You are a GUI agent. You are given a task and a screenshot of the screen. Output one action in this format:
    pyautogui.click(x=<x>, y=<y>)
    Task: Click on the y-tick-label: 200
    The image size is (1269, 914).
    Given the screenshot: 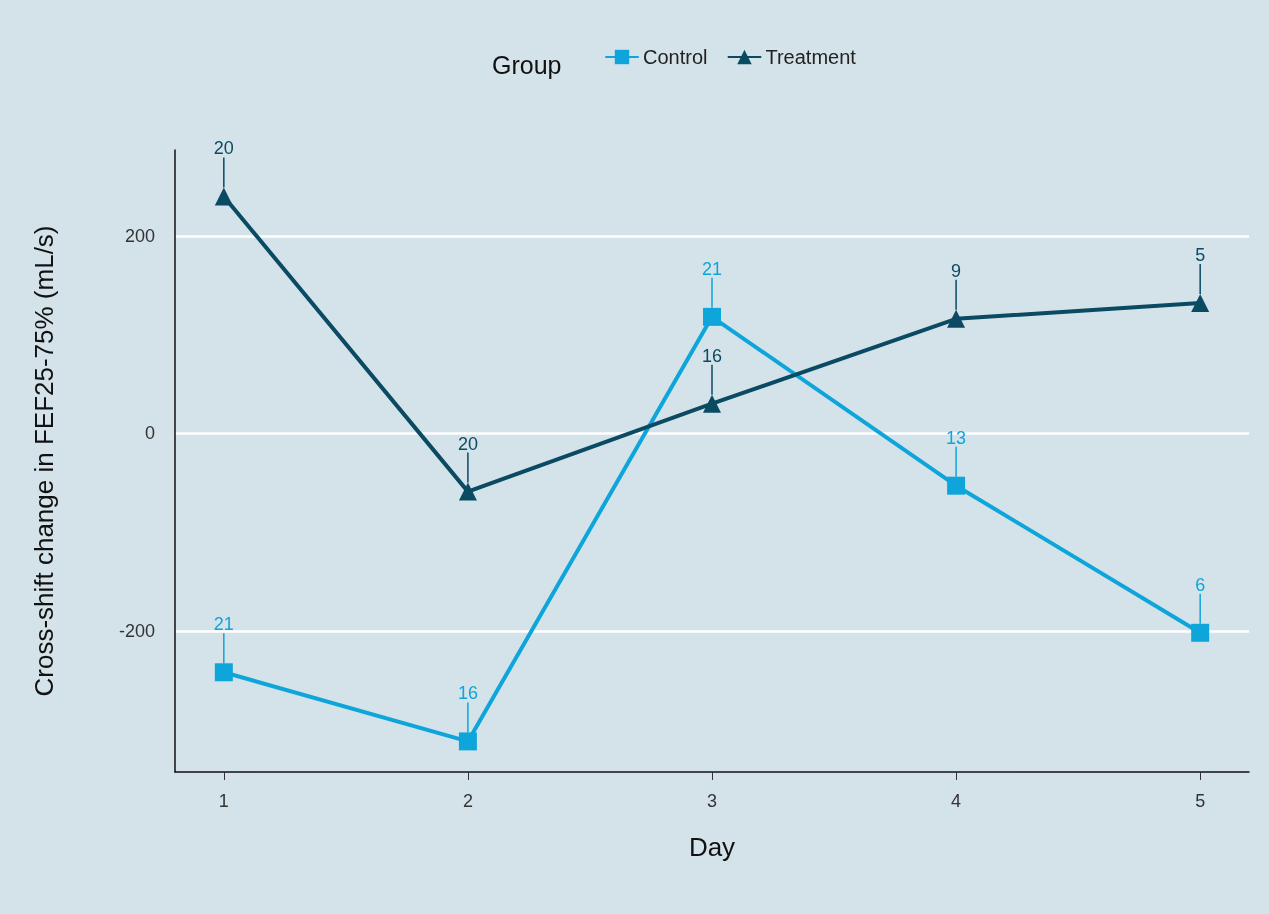 What is the action you would take?
    pyautogui.click(x=139, y=235)
    